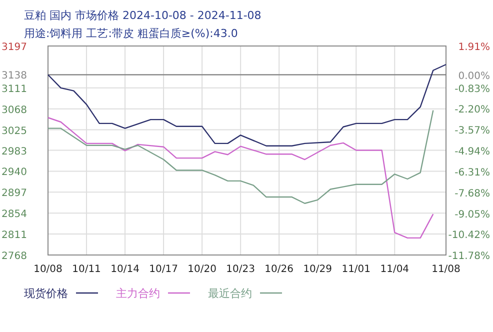 The height and width of the screenshot is (332, 493). I want to click on y-tick-label: 2811, so click(14, 236).